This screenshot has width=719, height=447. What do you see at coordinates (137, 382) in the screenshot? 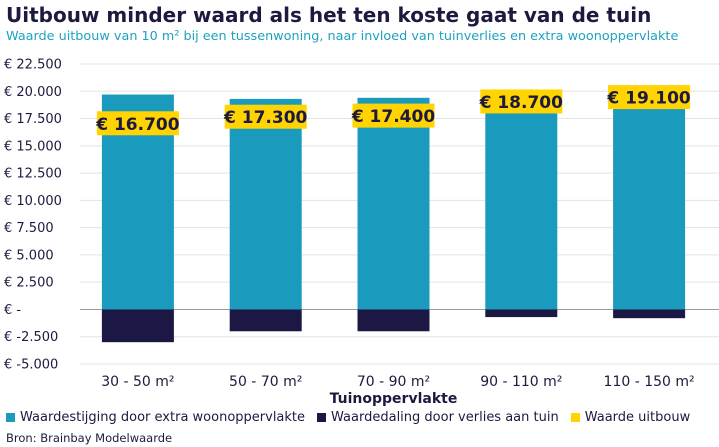
I see `x-tick-label: 30 - 50 m²` at bounding box center [137, 382].